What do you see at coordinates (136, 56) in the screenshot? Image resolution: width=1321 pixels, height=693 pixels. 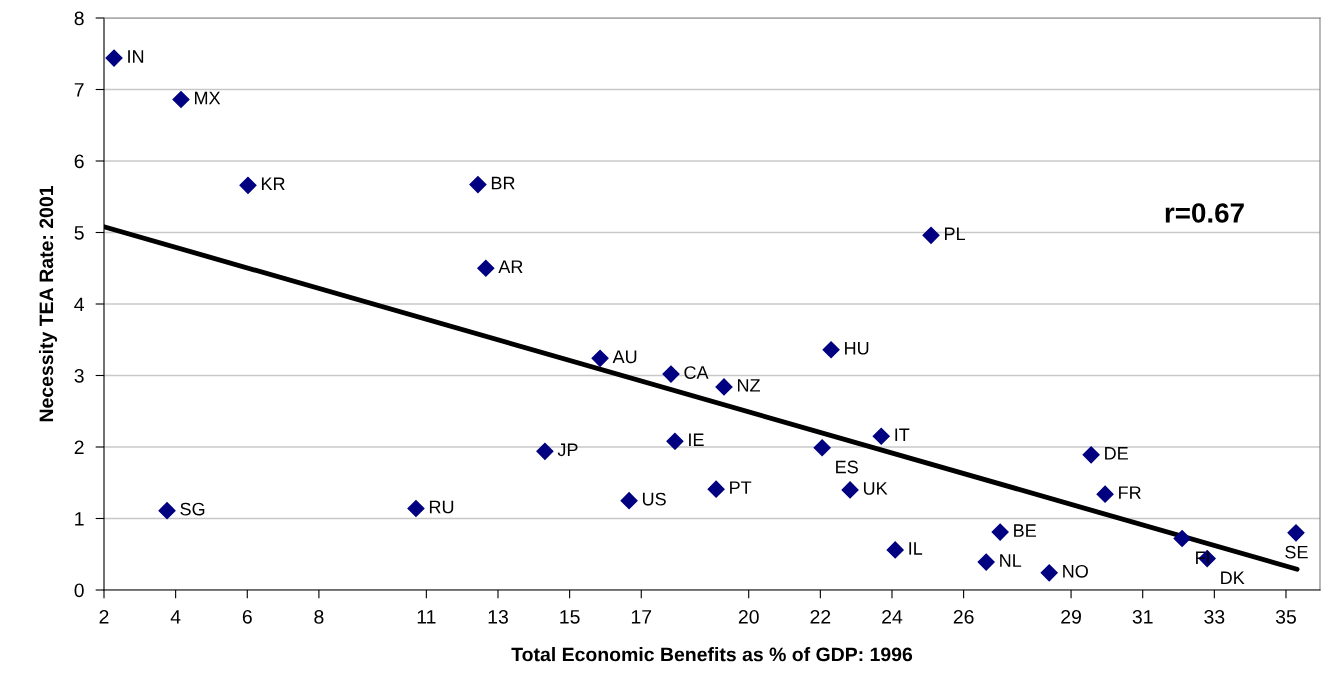 I see `annotation: IN` at bounding box center [136, 56].